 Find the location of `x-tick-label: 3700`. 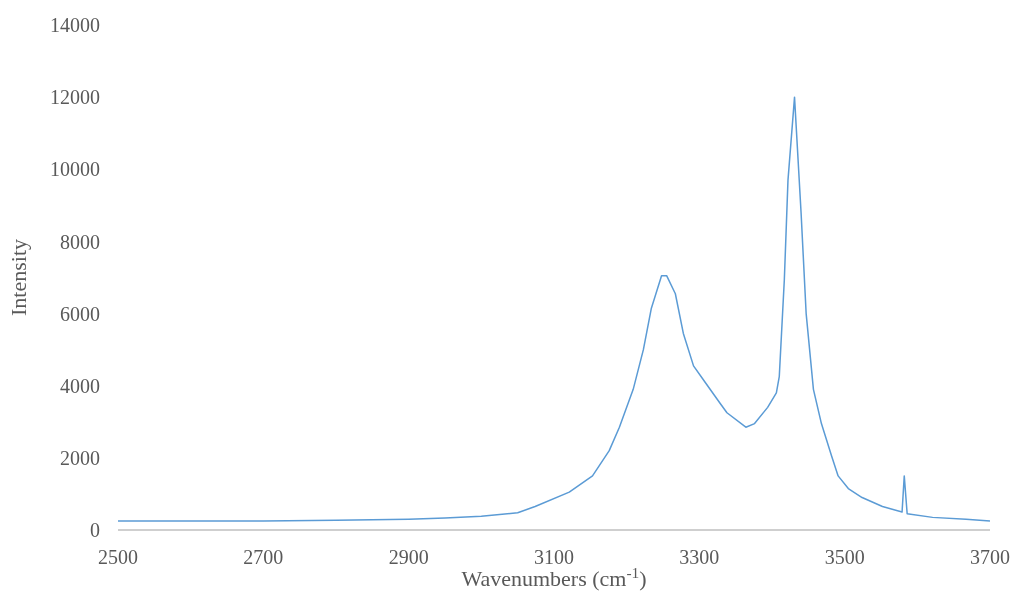

x-tick-label: 3700 is located at coordinates (990, 557).